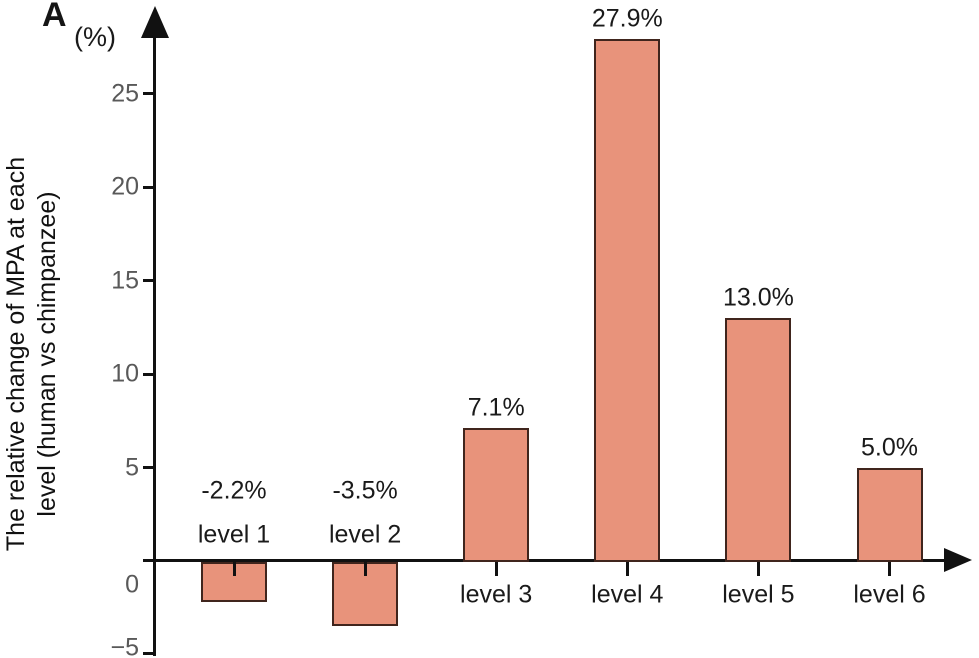 This screenshot has width=979, height=658. What do you see at coordinates (47, 354) in the screenshot?
I see `y-axis-title-line2: level (human vs chimpanzee)` at bounding box center [47, 354].